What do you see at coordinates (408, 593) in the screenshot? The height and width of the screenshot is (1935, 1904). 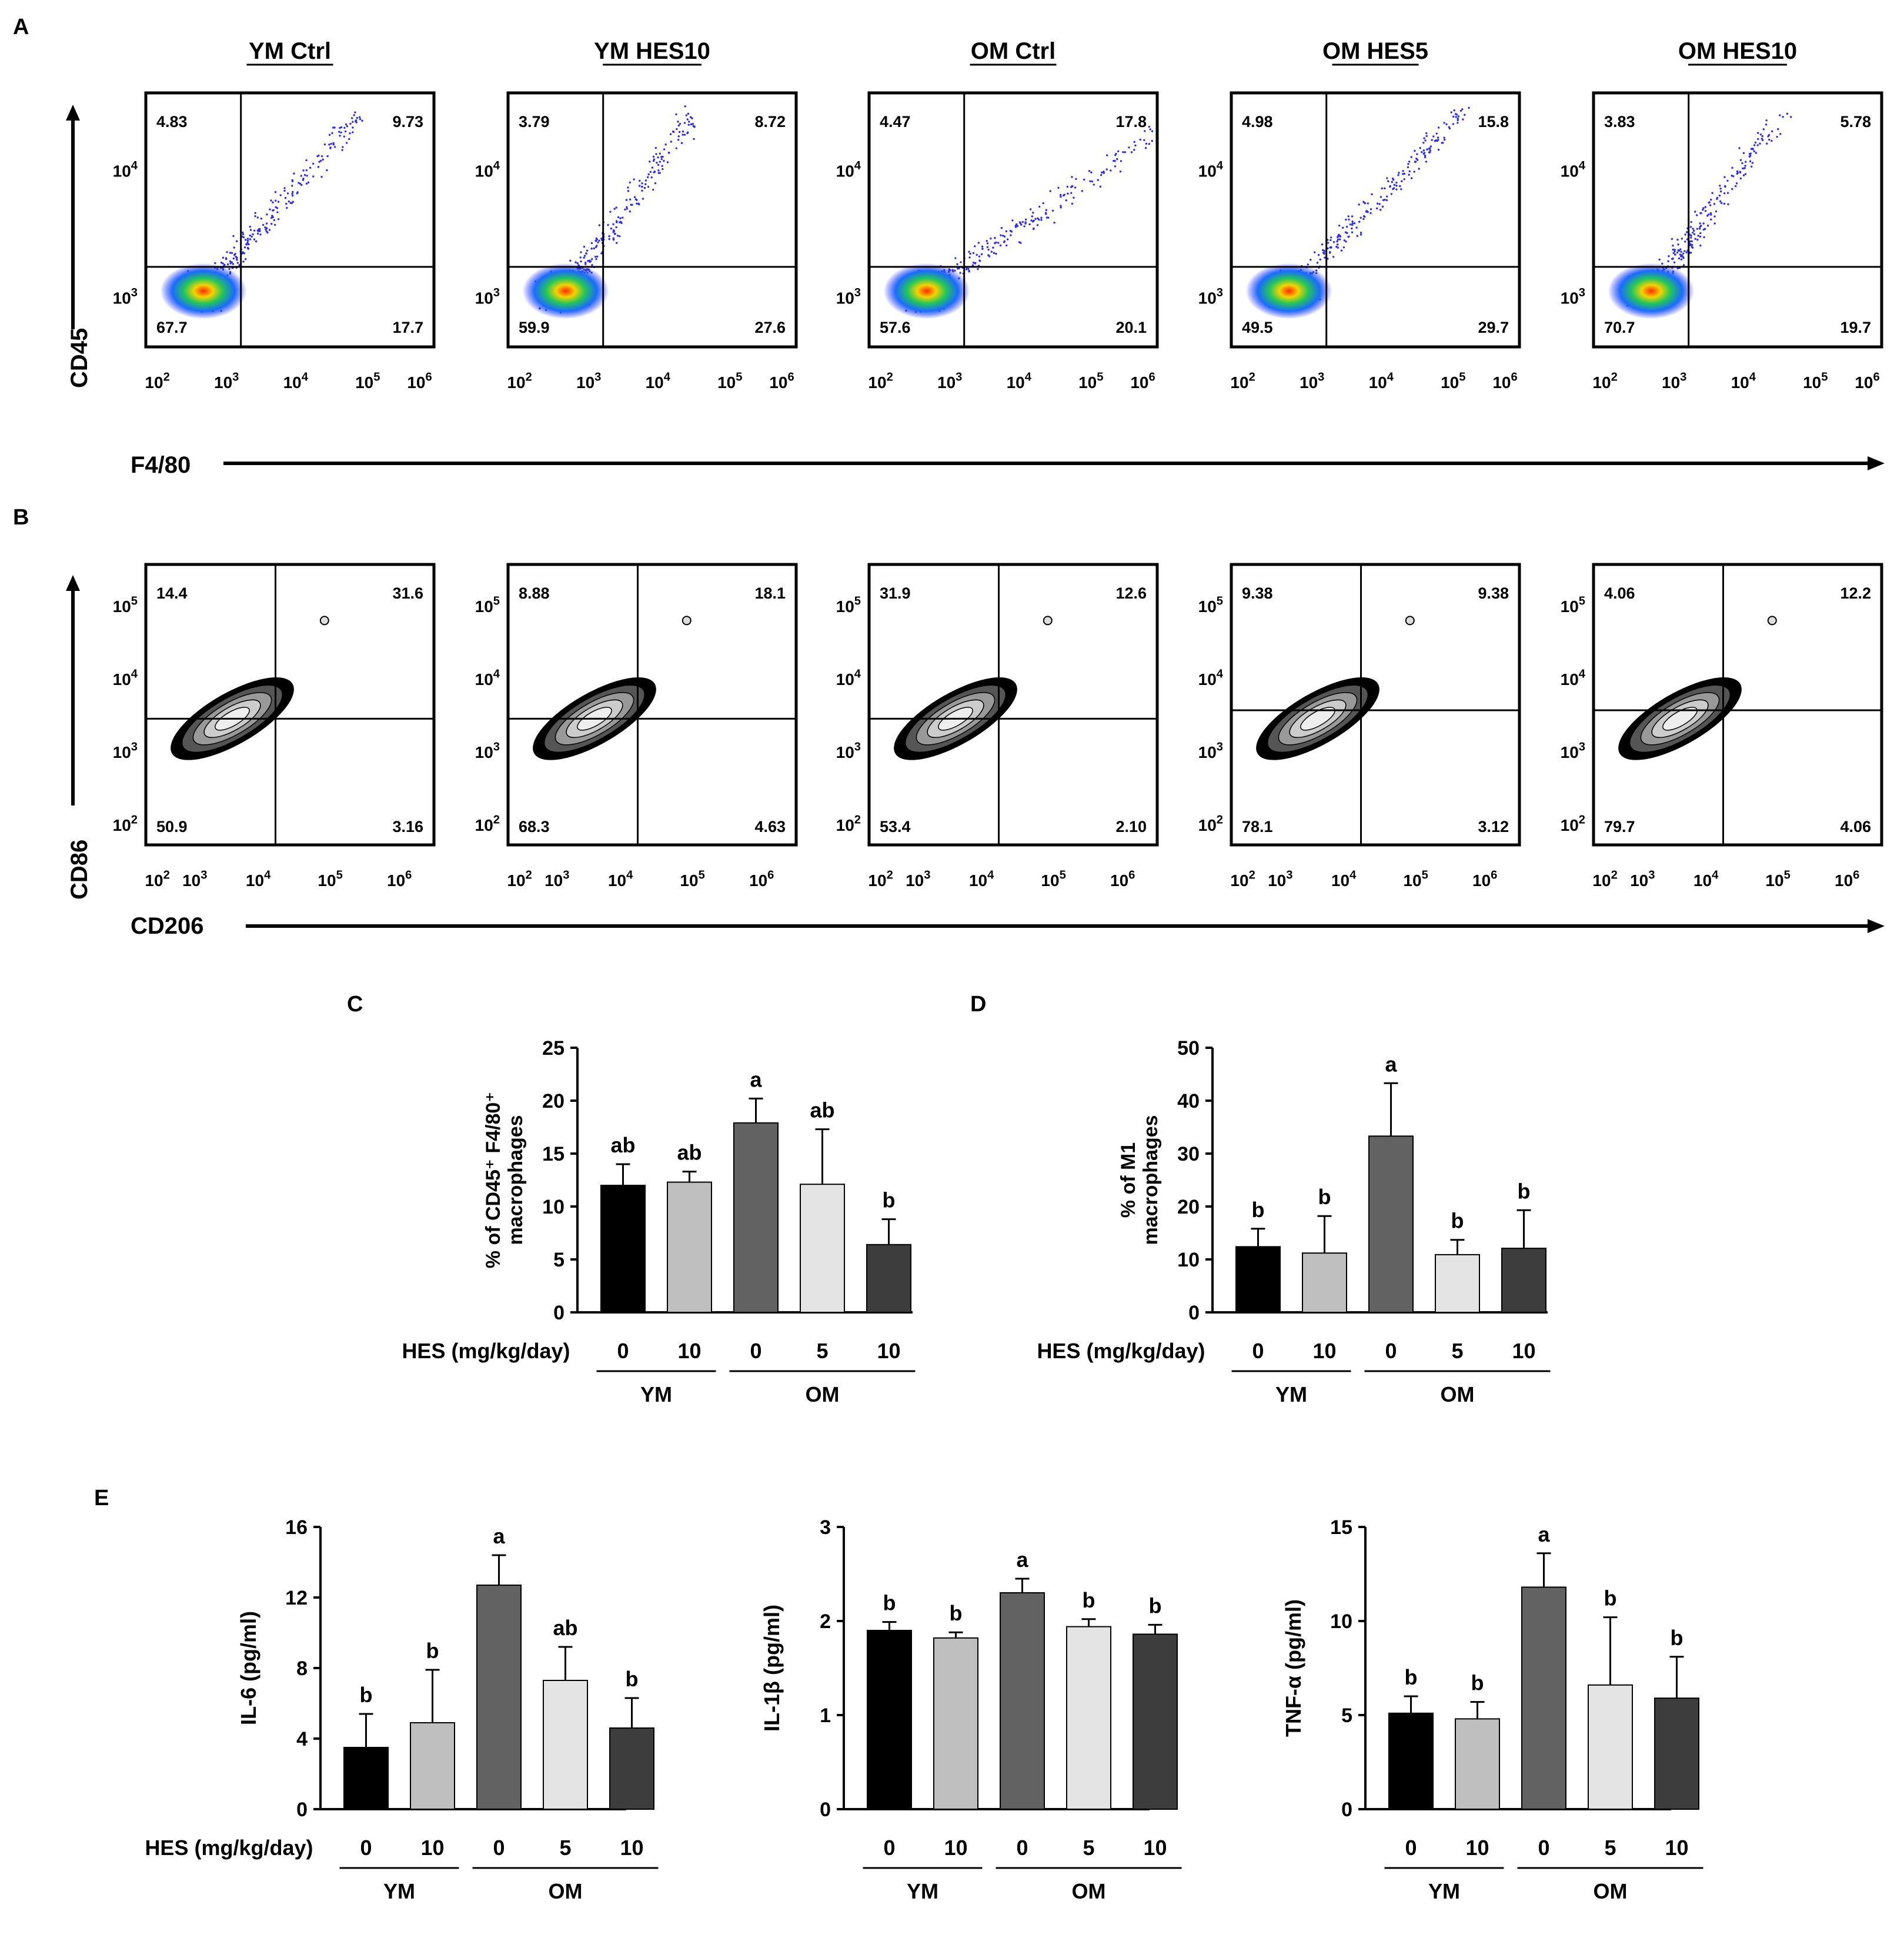 I see `flow-b-quadrant-ur: 31.6` at bounding box center [408, 593].